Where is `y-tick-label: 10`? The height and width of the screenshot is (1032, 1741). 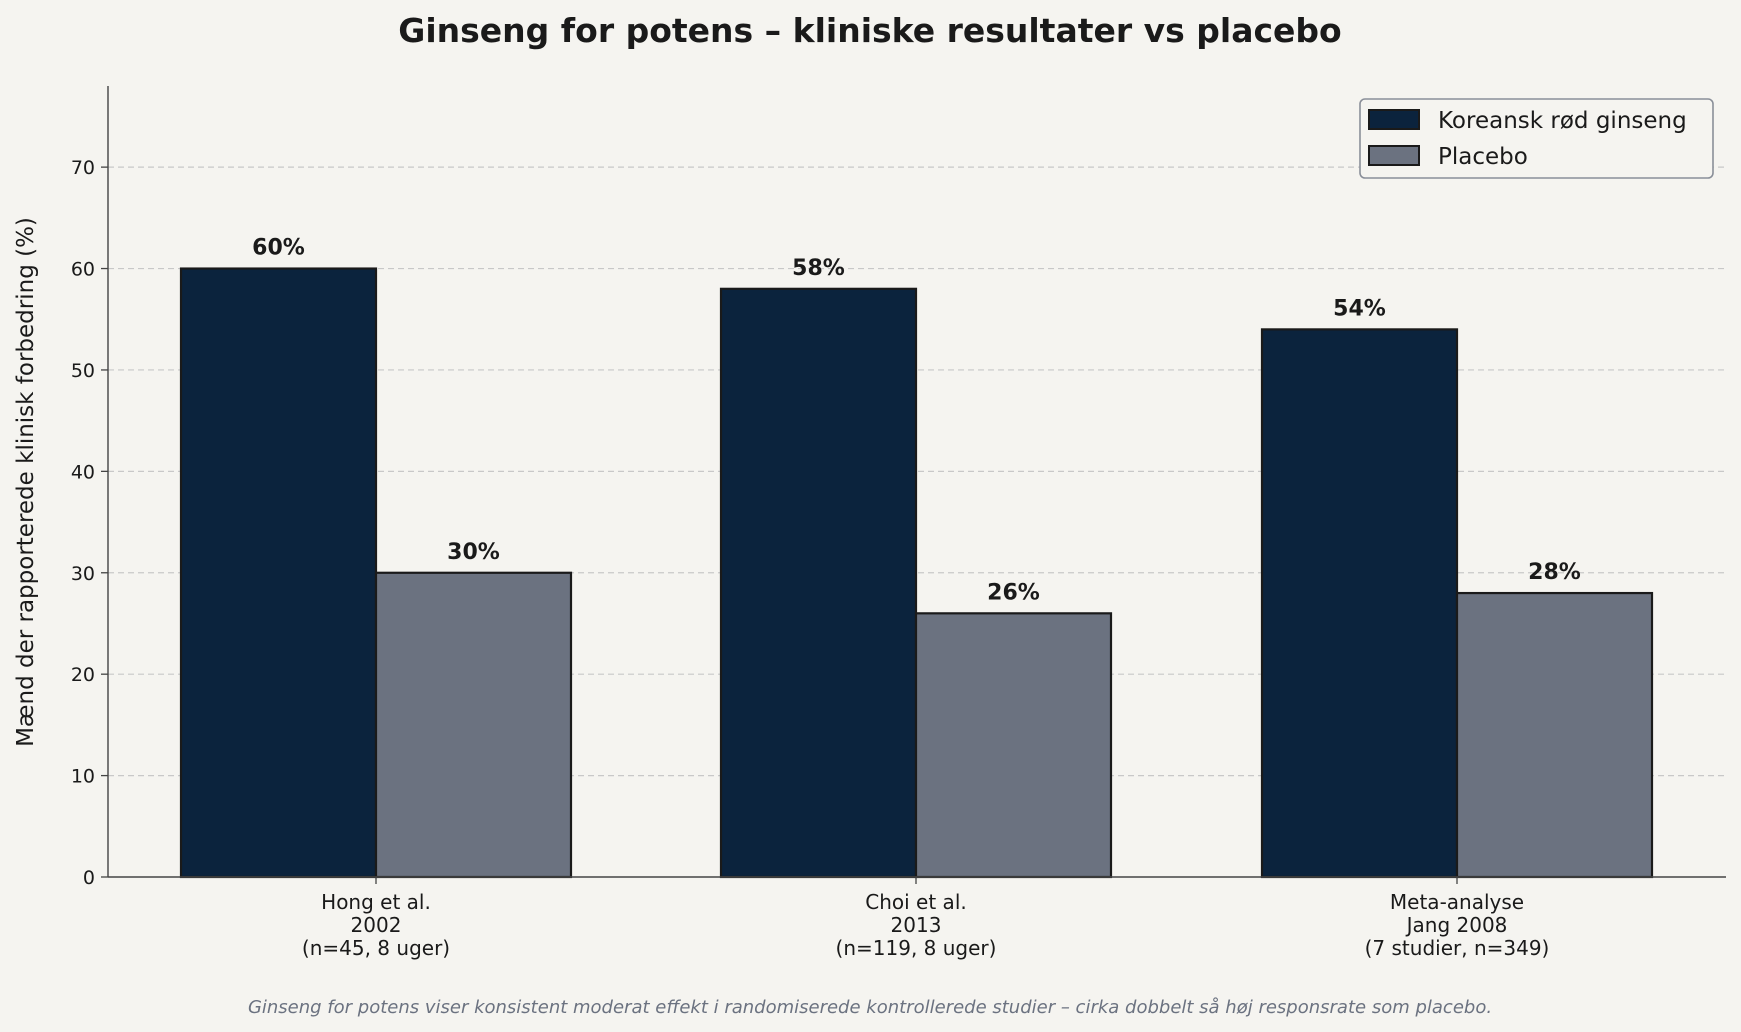
y-tick-label: 10 is located at coordinates (83, 777).